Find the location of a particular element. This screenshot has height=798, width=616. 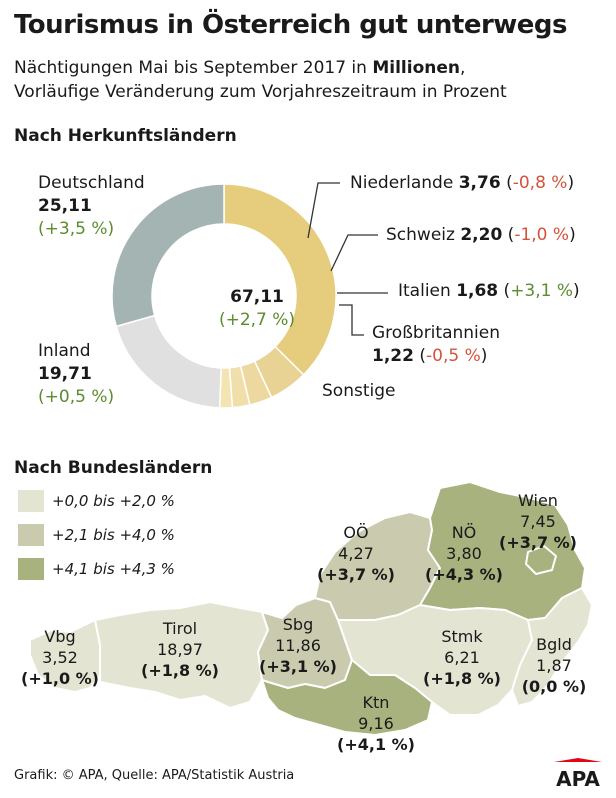

section-title-states: Nach Bundesländern is located at coordinates (113, 468).